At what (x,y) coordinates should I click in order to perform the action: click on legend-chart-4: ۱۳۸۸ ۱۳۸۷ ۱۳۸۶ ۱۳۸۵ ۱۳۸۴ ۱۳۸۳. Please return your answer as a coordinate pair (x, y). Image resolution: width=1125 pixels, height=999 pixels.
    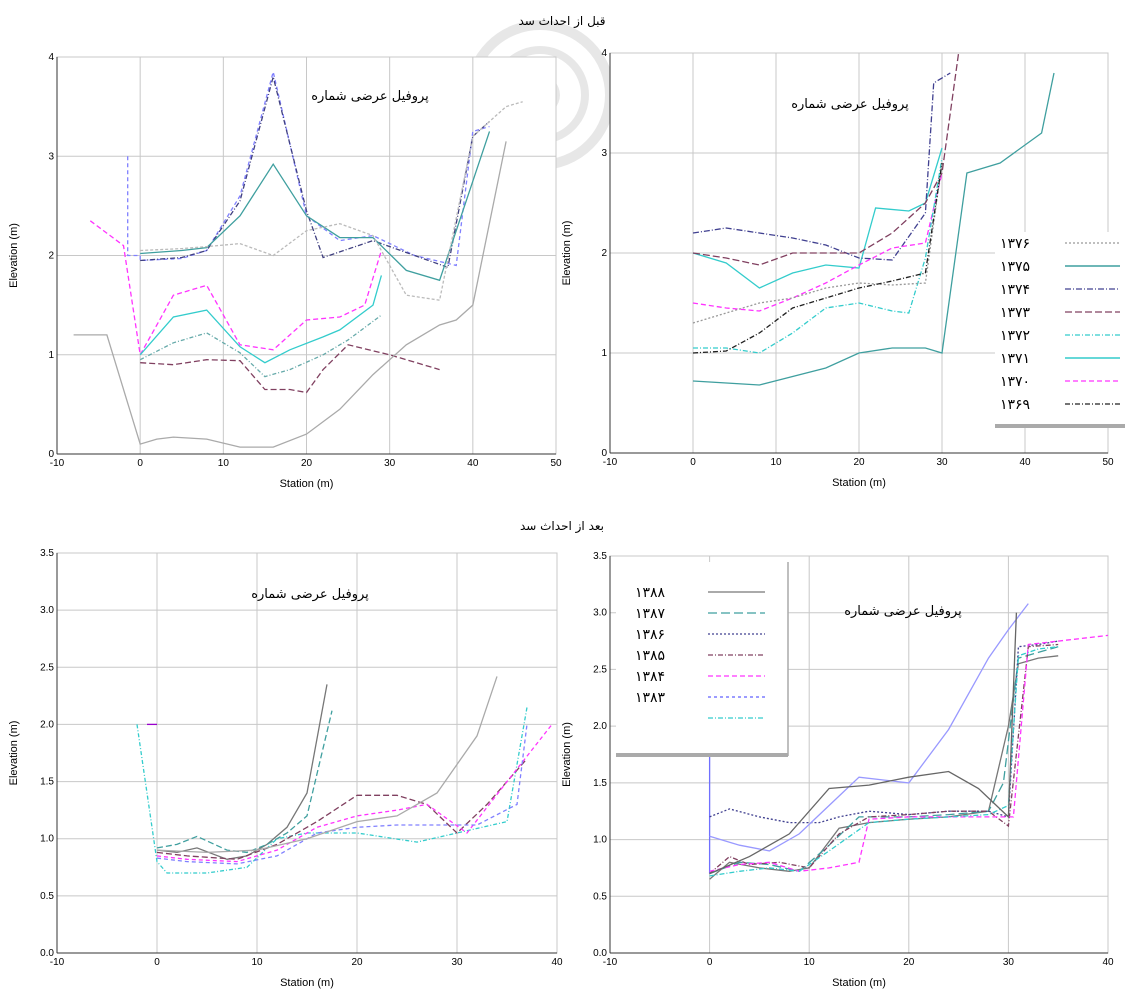
    Looking at the image, I should click on (702, 659).